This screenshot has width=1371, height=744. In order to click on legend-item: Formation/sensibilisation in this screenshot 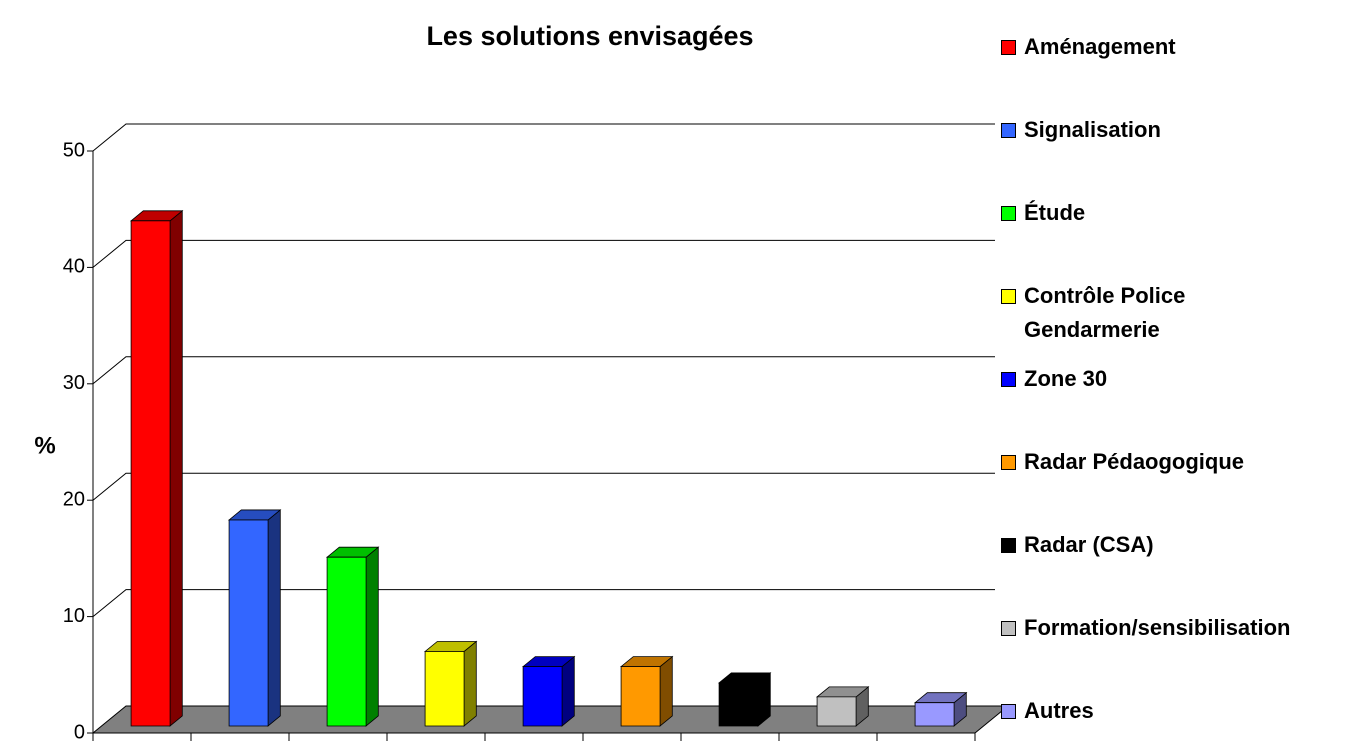, I will do `click(1145, 628)`.